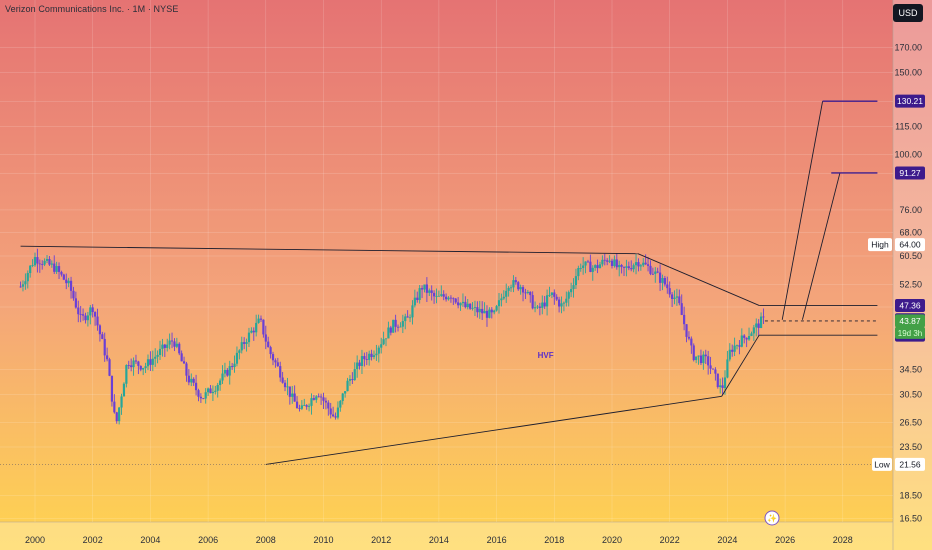  Describe the element at coordinates (266, 540) in the screenshot. I see `x-tick-label: 2008` at that location.